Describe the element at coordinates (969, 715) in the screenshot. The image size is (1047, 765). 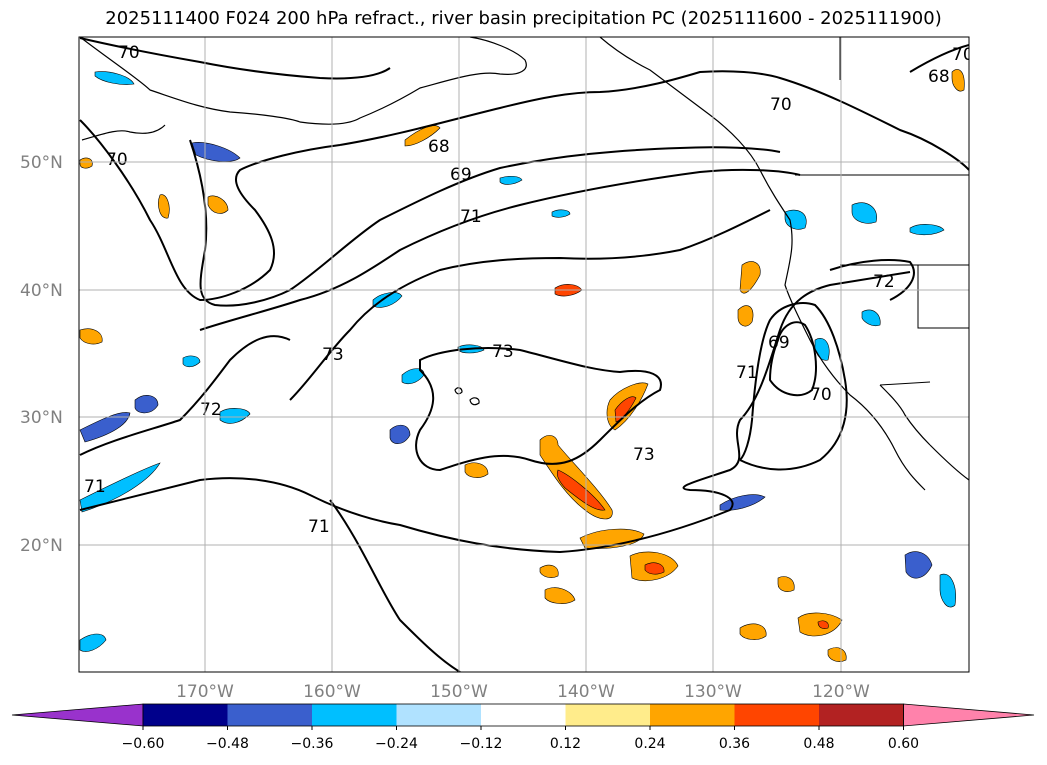
I see `colorbar-extend-high` at that location.